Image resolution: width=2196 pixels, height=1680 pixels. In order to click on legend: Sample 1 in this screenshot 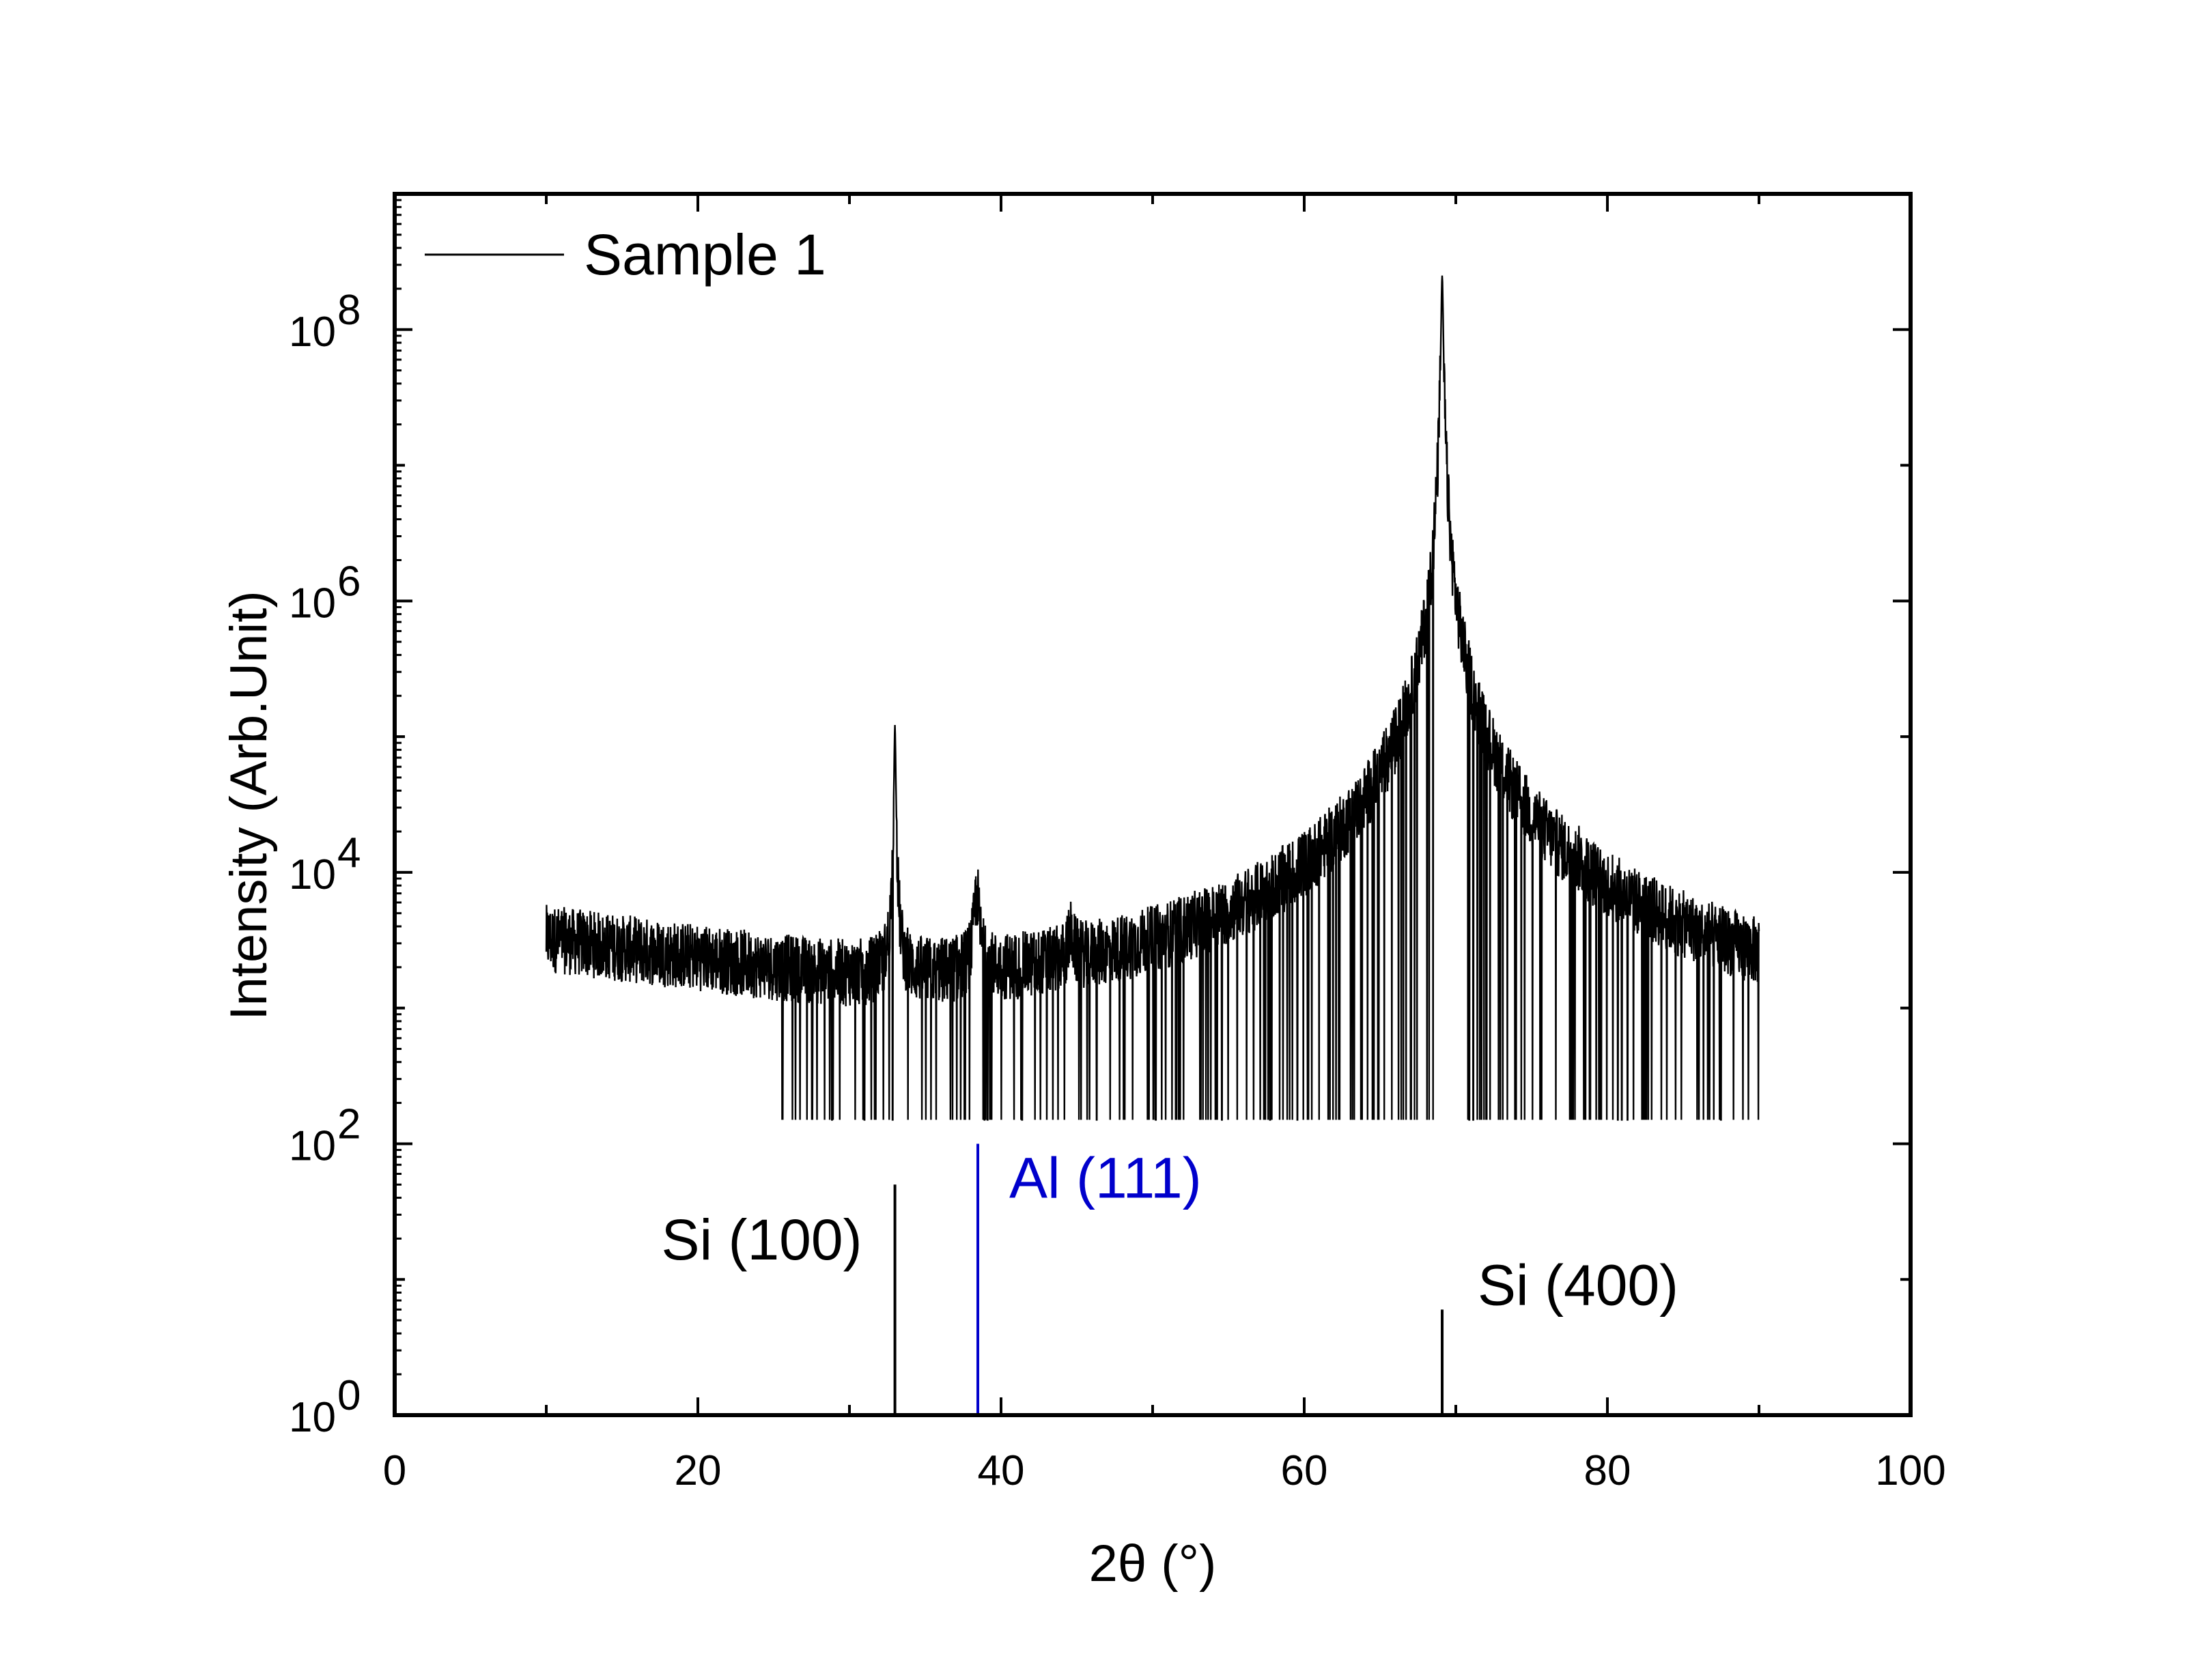, I will do `click(626, 255)`.